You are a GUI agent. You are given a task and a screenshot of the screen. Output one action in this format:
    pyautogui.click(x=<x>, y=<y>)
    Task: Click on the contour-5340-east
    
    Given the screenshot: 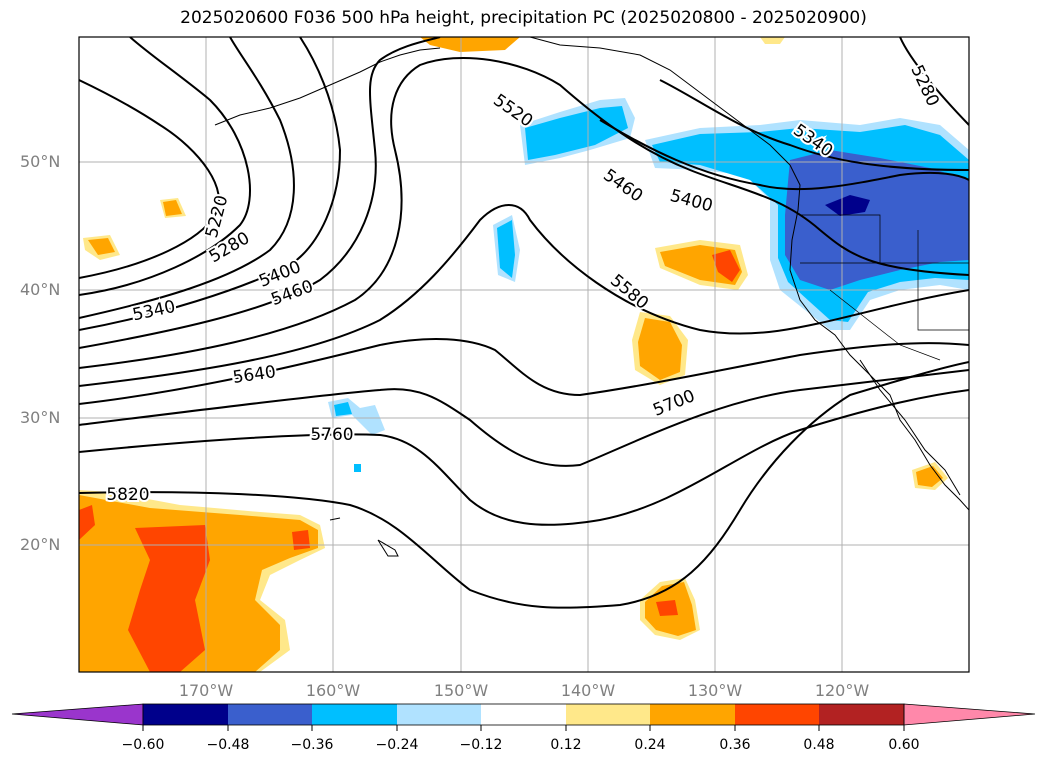 What is the action you would take?
    pyautogui.click(x=814, y=125)
    